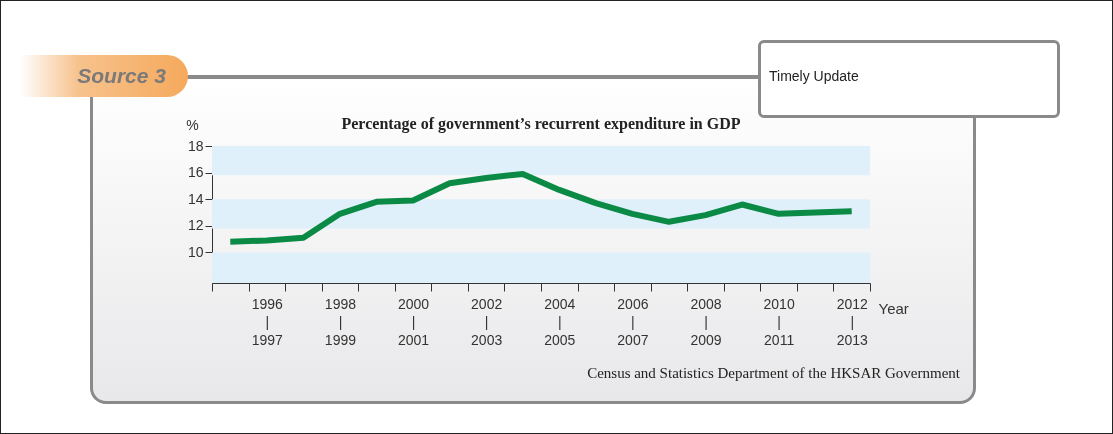  I want to click on y-tick-label: 10, so click(195, 251).